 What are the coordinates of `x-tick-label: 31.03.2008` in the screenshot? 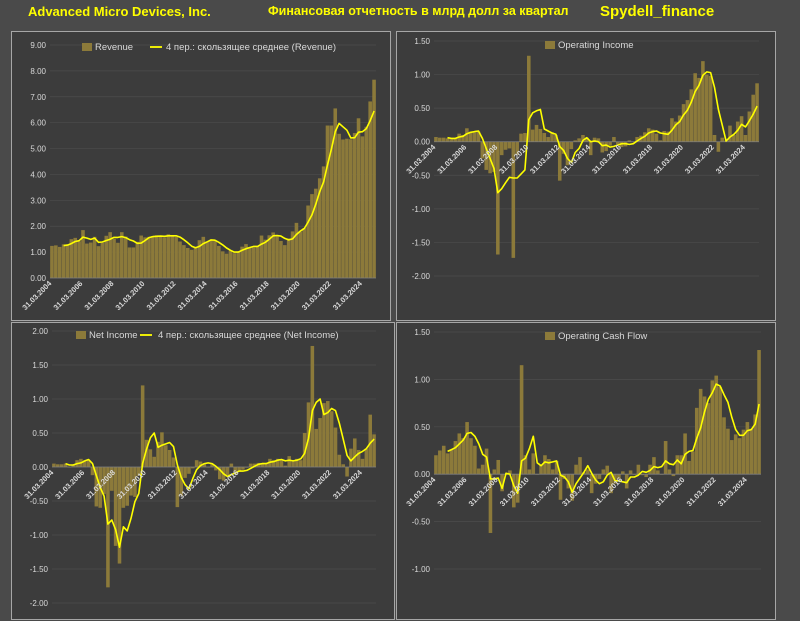 It's located at (99, 295).